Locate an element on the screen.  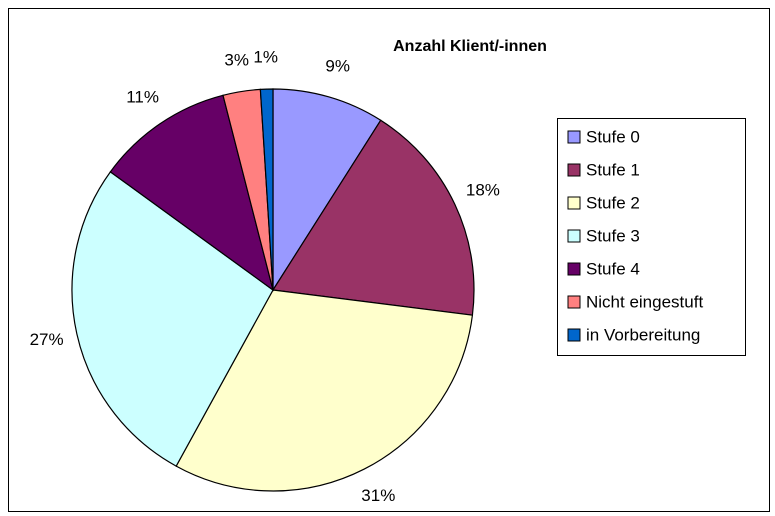
legend-label: Nicht eingestuft is located at coordinates (644, 301).